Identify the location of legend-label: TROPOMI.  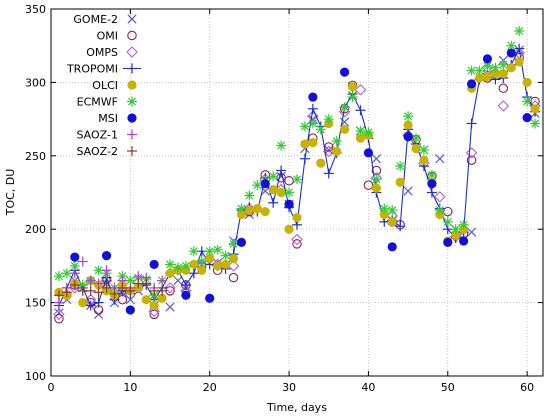
(92, 69).